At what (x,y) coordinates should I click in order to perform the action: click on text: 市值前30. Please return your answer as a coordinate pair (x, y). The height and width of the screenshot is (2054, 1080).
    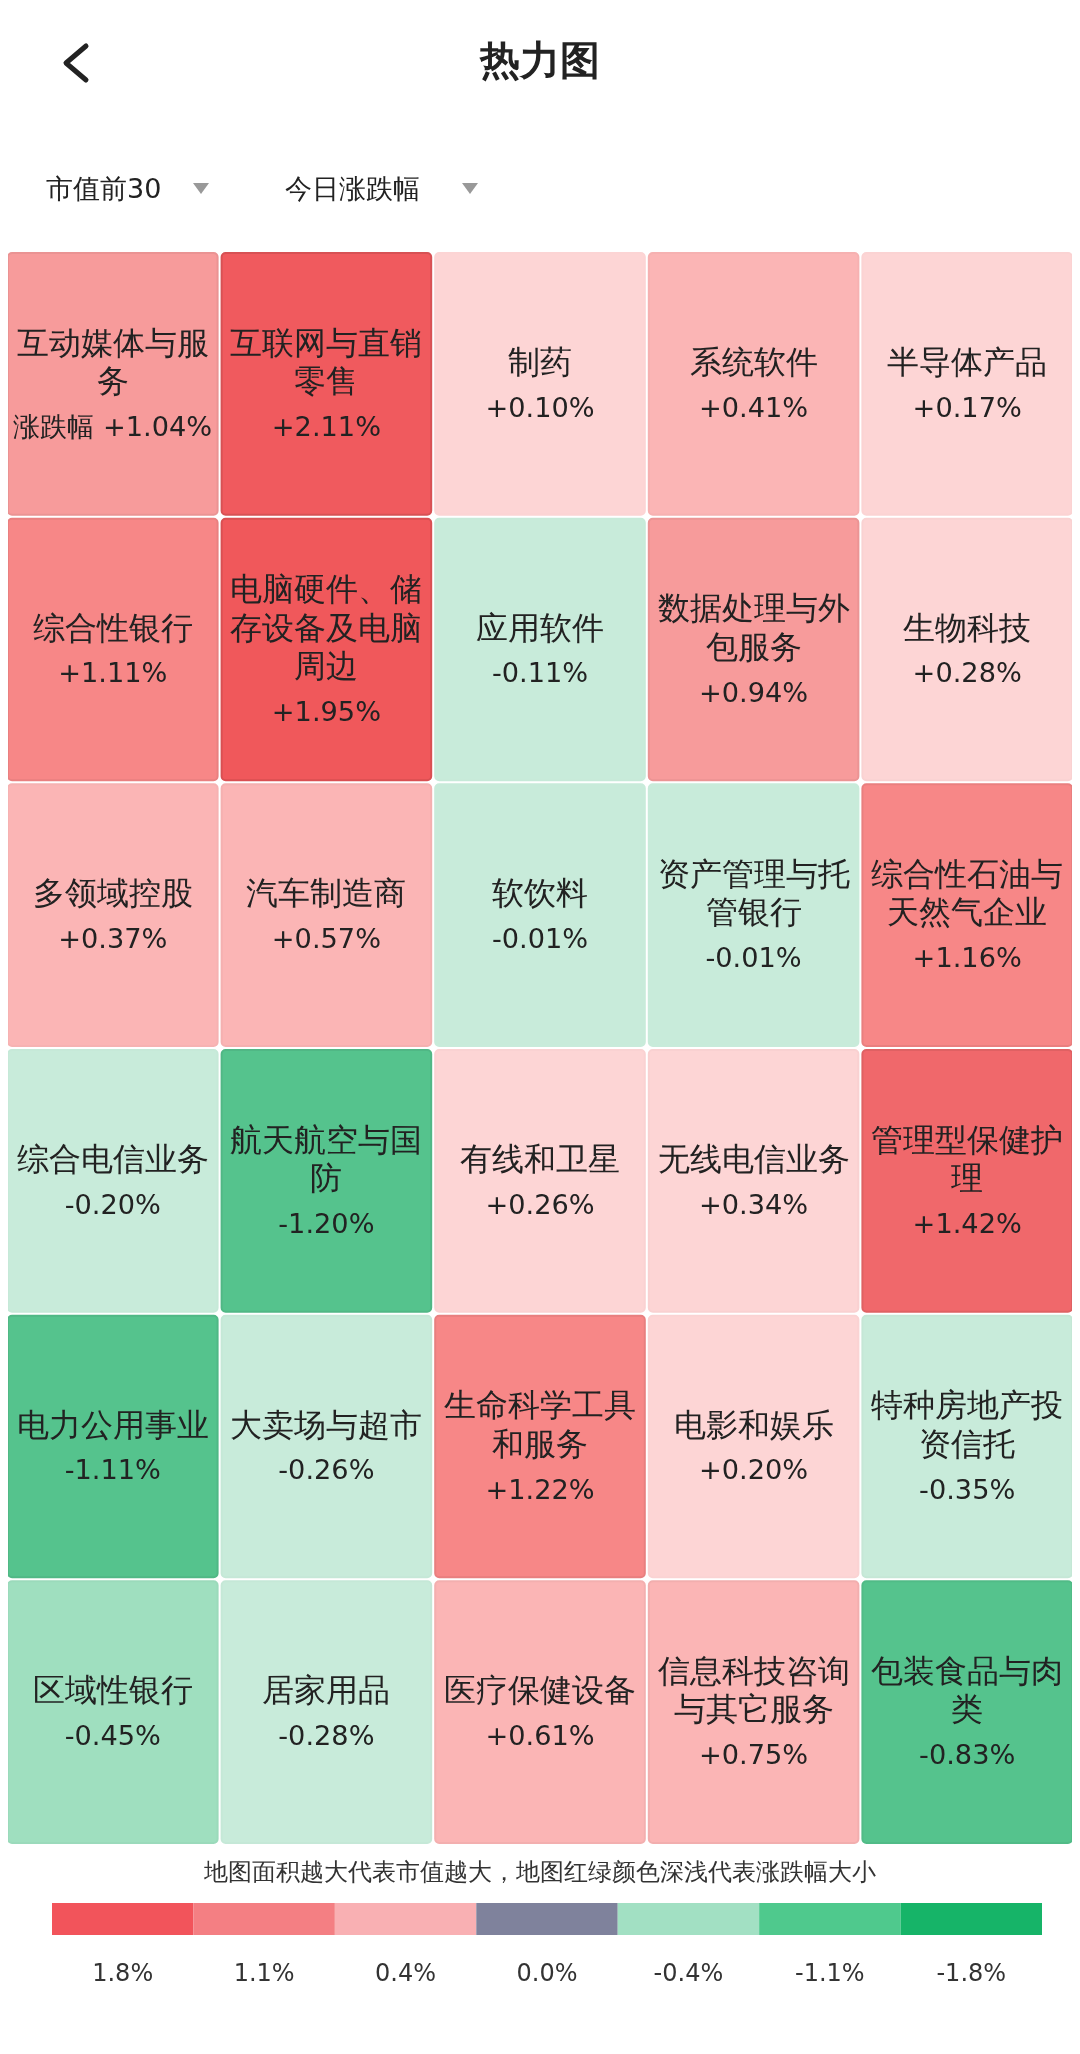
    Looking at the image, I should click on (104, 188).